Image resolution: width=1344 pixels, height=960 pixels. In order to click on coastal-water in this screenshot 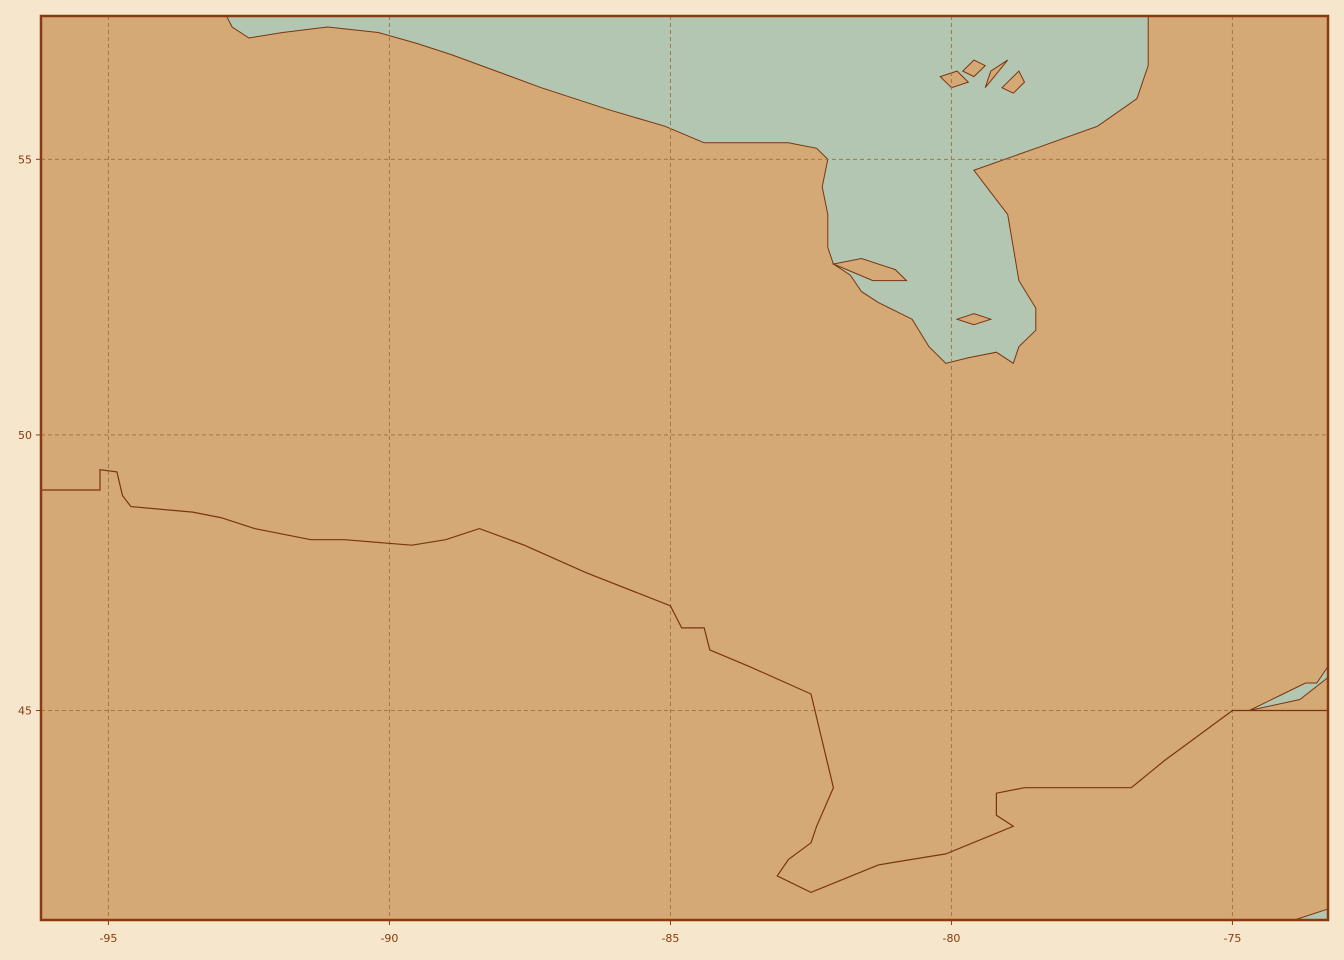, I will do `click(1311, 914)`.